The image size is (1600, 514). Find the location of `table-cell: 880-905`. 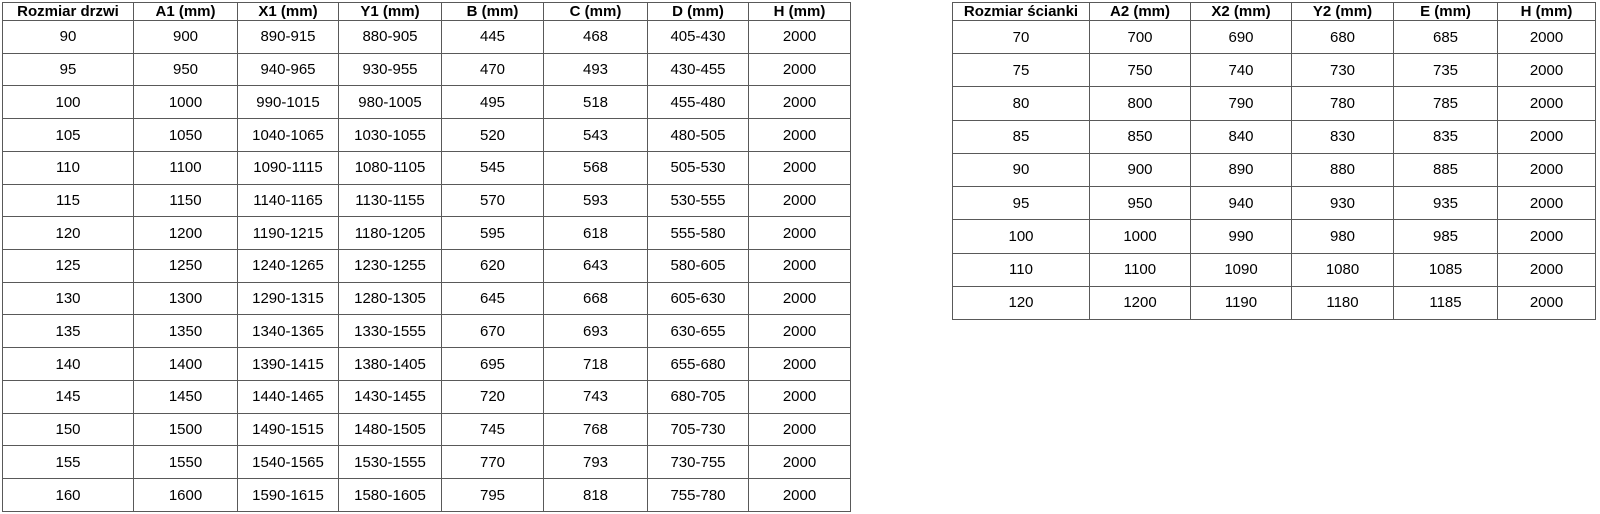

table-cell: 880-905 is located at coordinates (390, 37).